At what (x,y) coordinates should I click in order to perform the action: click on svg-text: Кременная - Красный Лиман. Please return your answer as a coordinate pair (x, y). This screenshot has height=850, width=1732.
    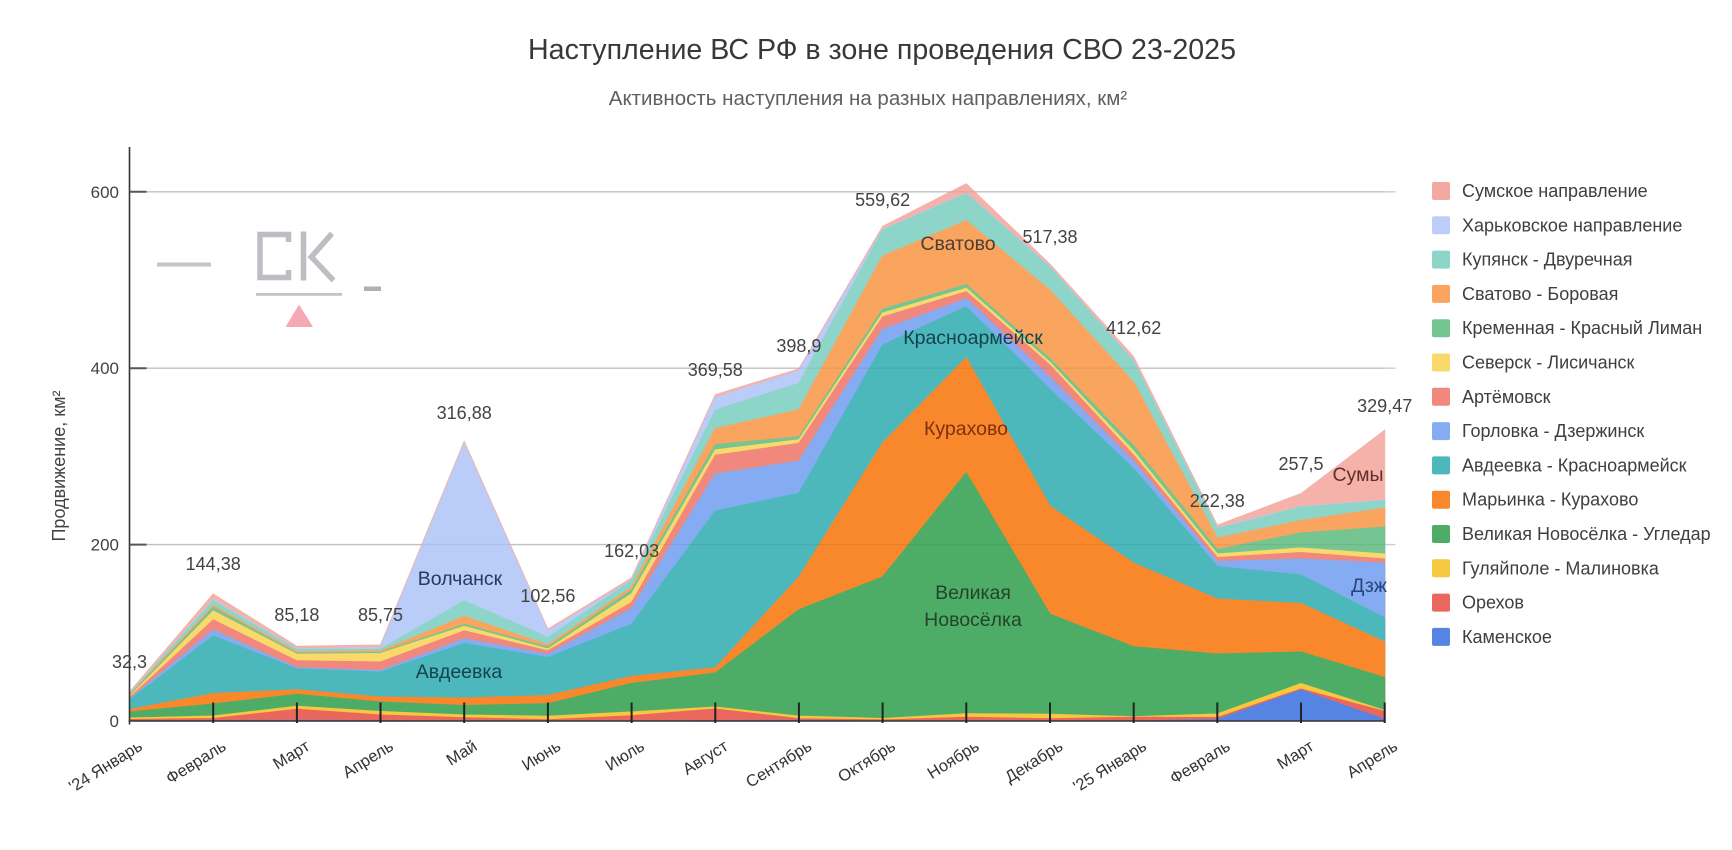
    Looking at the image, I should click on (1582, 328).